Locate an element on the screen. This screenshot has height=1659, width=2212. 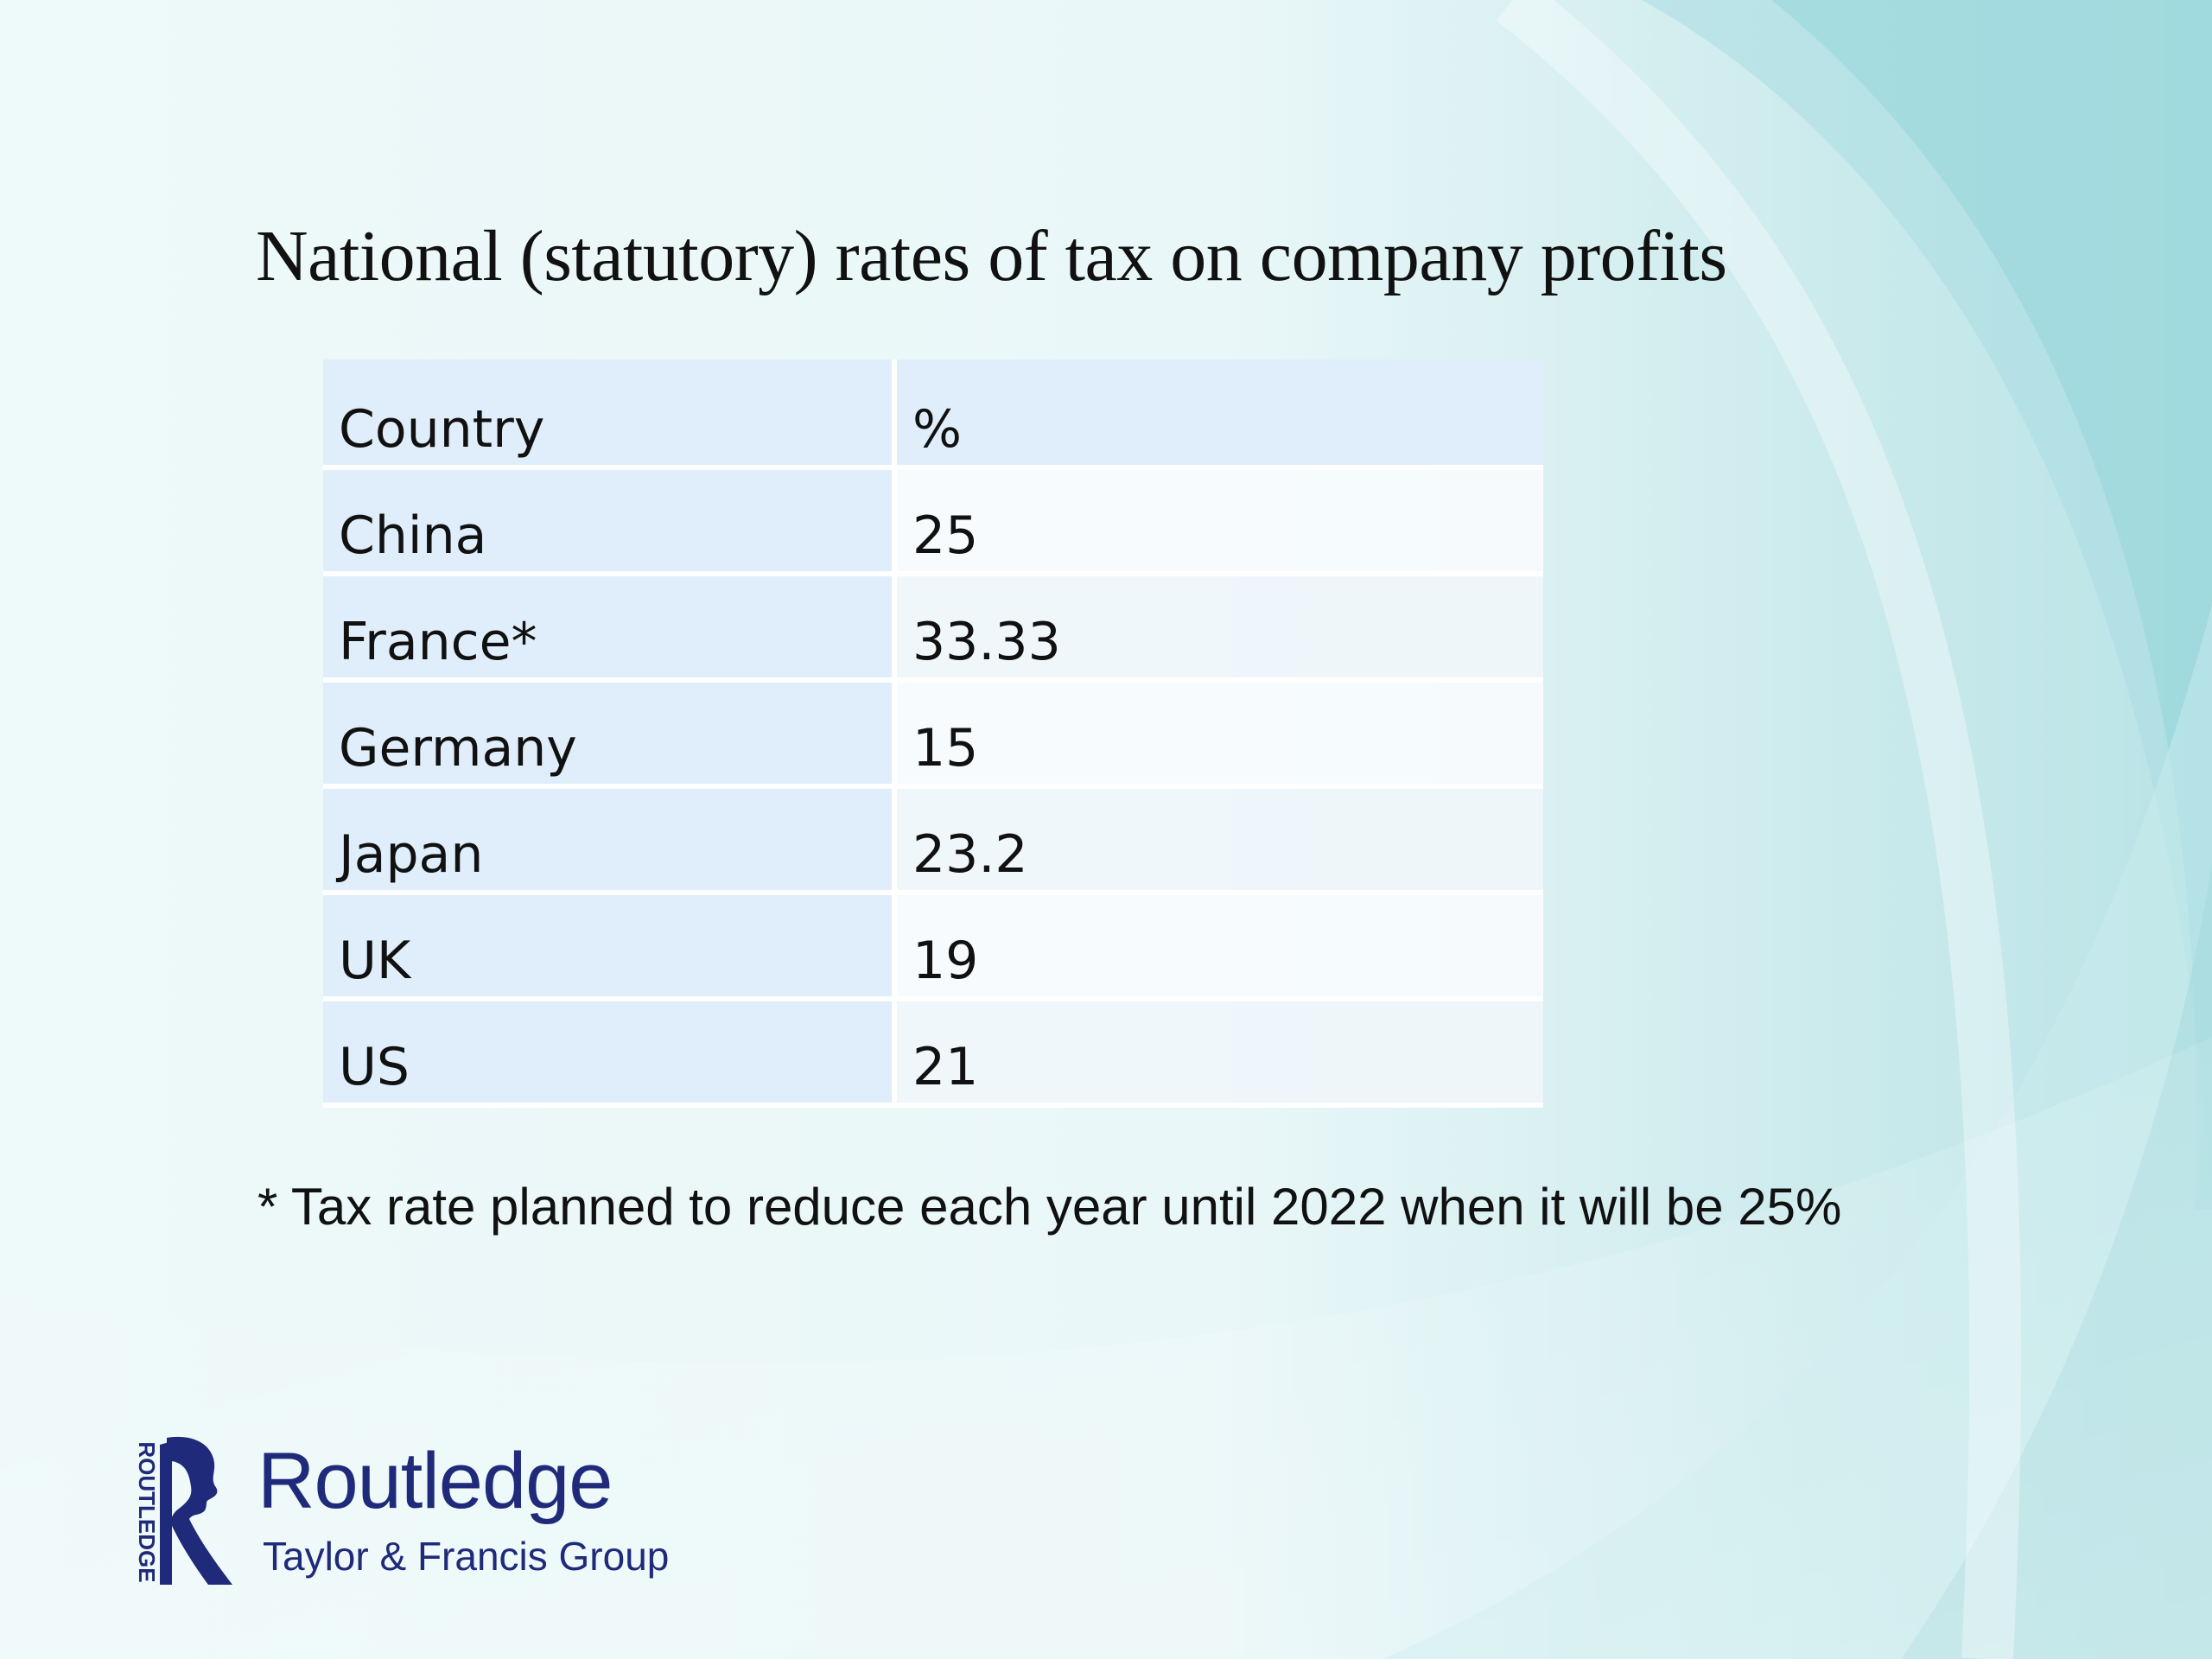
table-row: US 21 is located at coordinates (933, 1054).